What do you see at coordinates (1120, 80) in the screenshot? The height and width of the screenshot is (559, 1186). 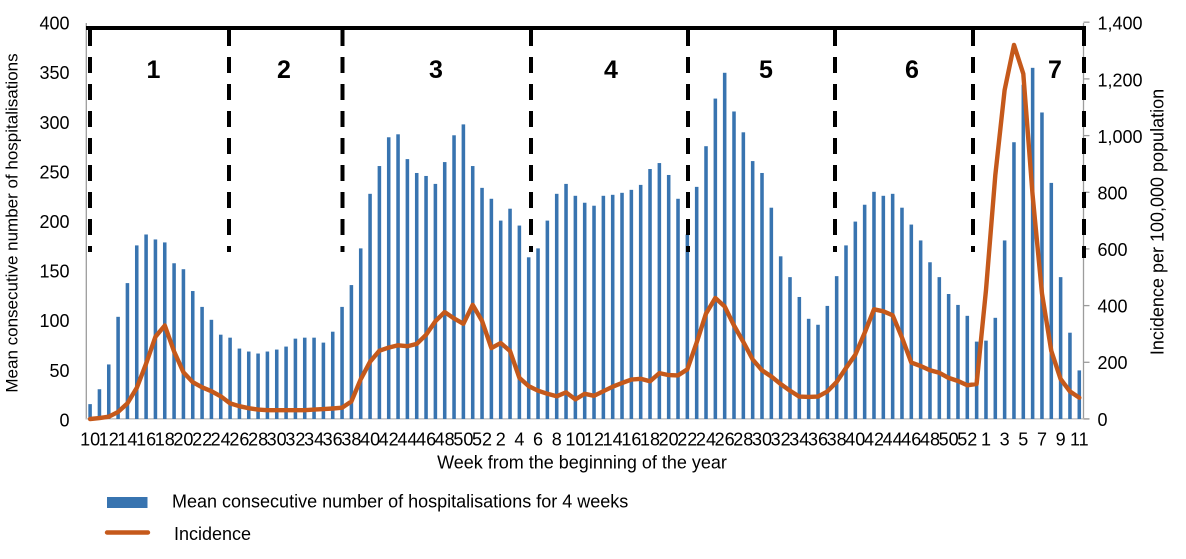 I see `svg-text: 1,200` at bounding box center [1120, 80].